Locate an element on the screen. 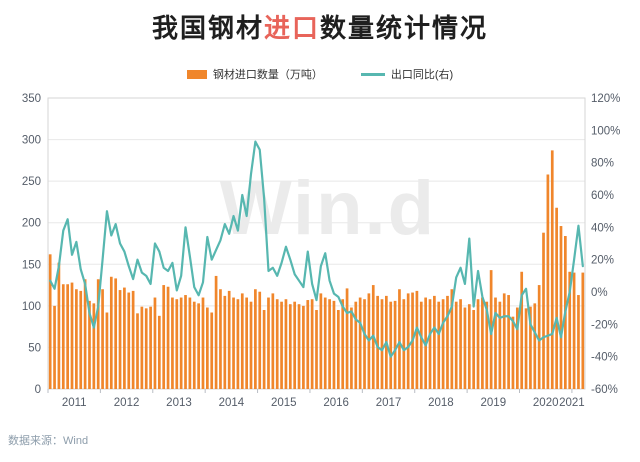  legend-exports-label: 出口同比(右) is located at coordinates (422, 75).